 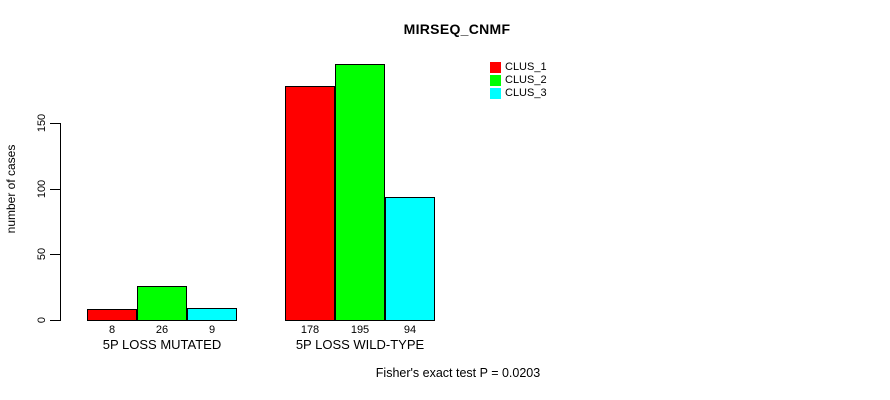 What do you see at coordinates (42, 254) in the screenshot?
I see `y-tick-label: 50` at bounding box center [42, 254].